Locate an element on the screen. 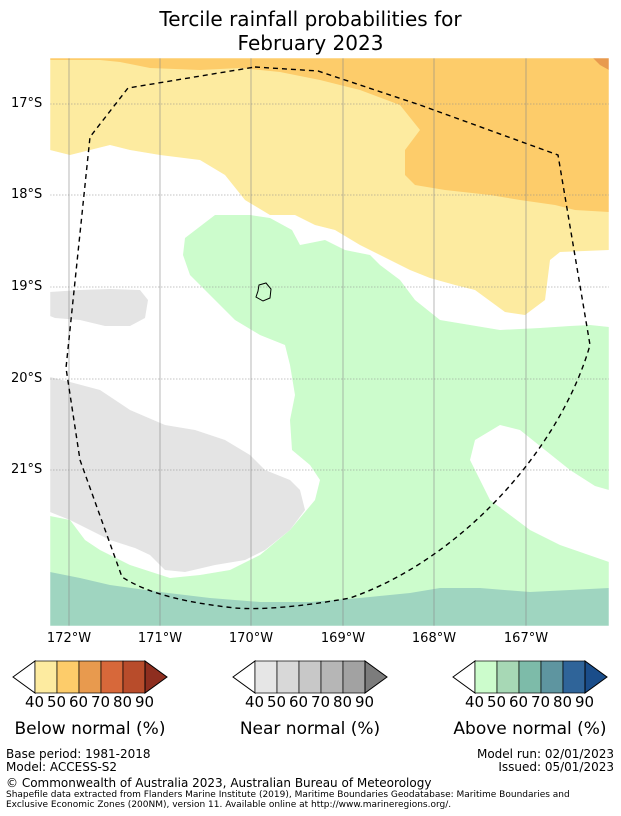 This screenshot has height=816, width=621. lon-label-168w: 168°W is located at coordinates (434, 638).